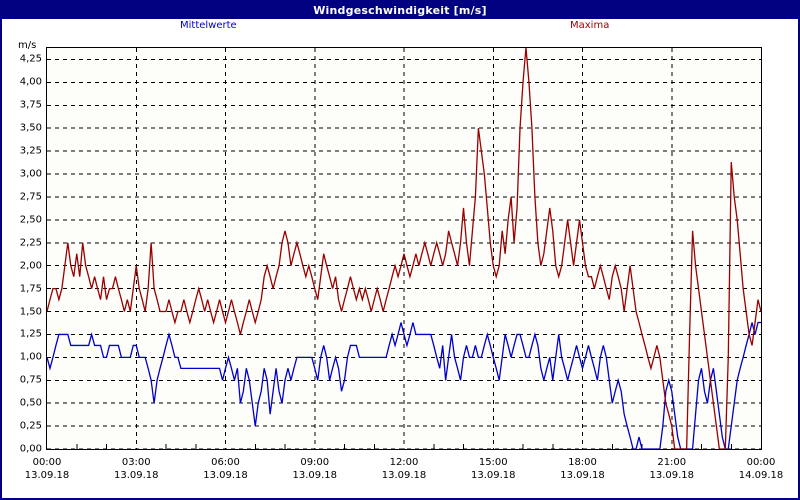  Describe the element at coordinates (30, 403) in the screenshot. I see `y-axis-tick: 0,50` at that location.